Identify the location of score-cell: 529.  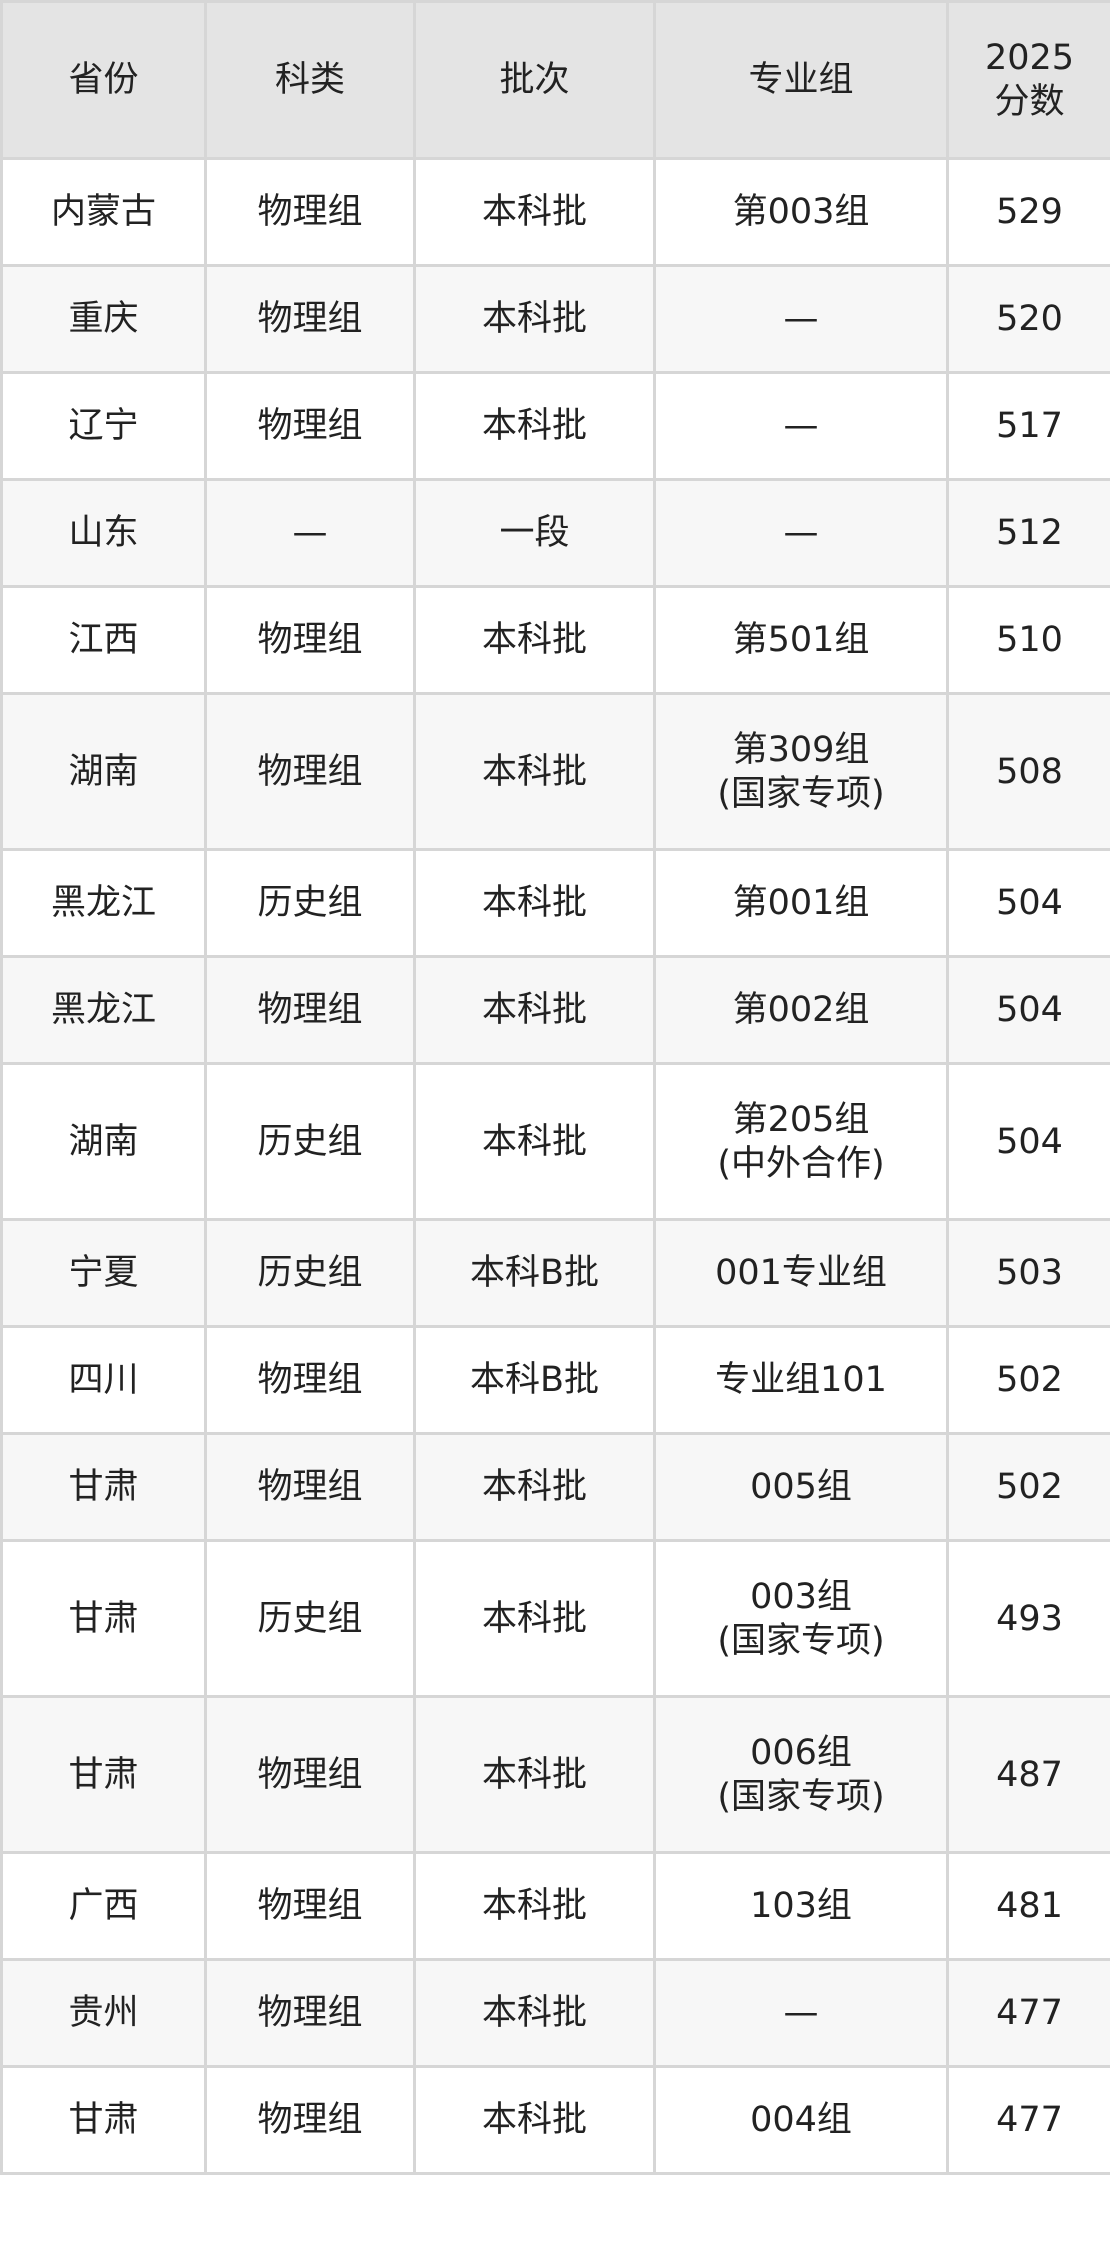
(1028, 212).